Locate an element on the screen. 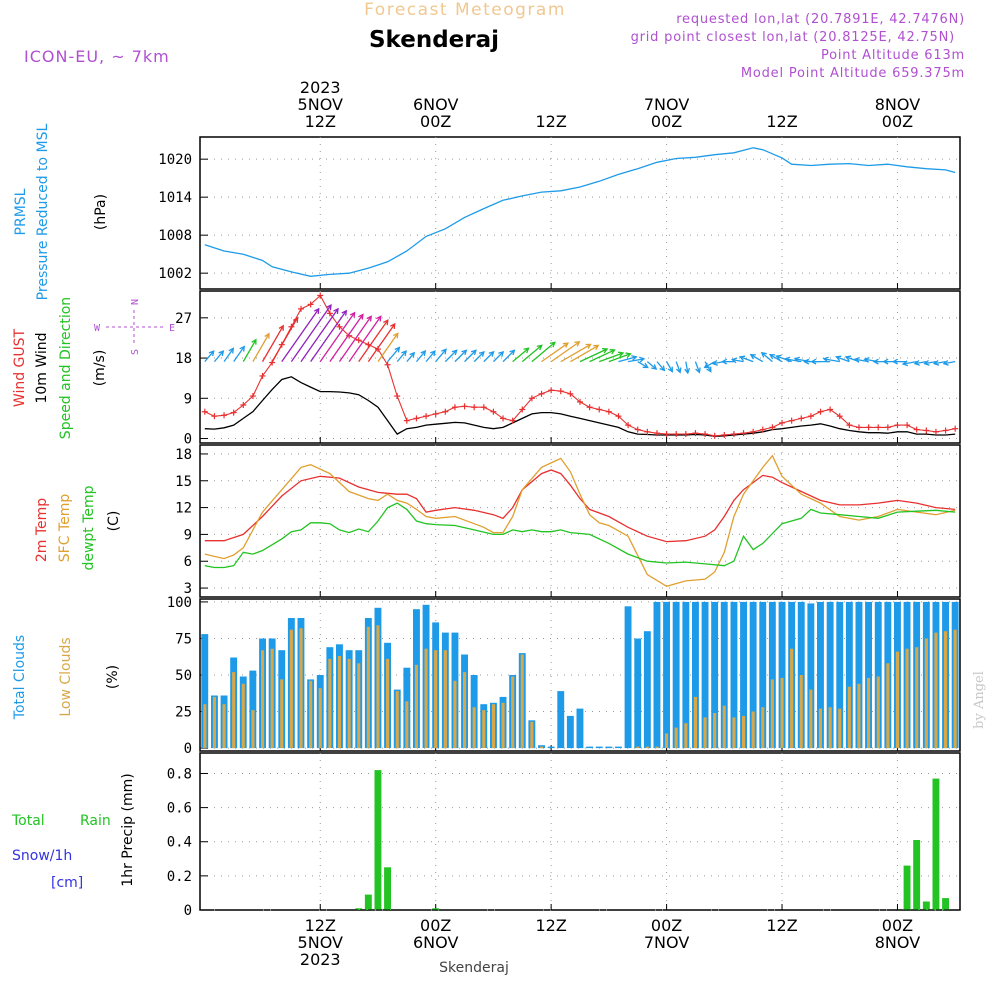  time-top-label: 2023 is located at coordinates (320, 87).